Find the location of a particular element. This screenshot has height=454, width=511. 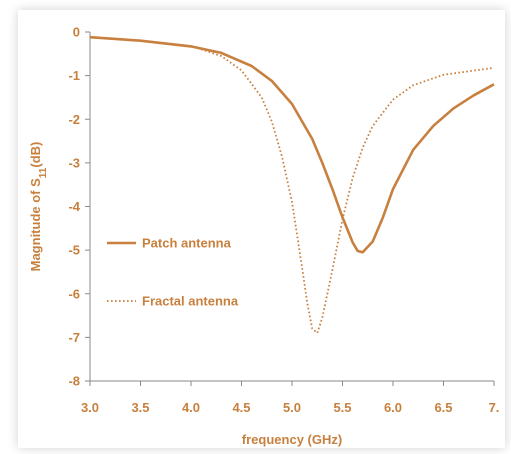

y-tick-label: -1 is located at coordinates (74, 75).